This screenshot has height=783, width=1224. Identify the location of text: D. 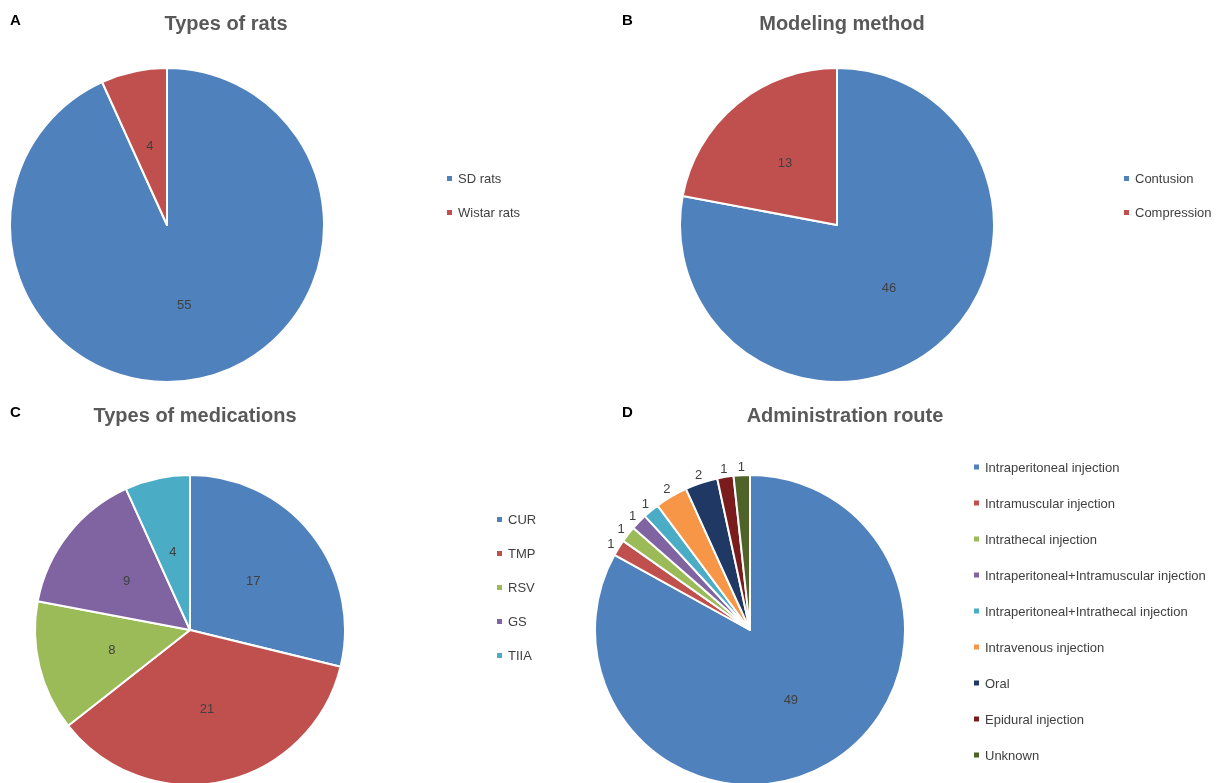
(627, 411).